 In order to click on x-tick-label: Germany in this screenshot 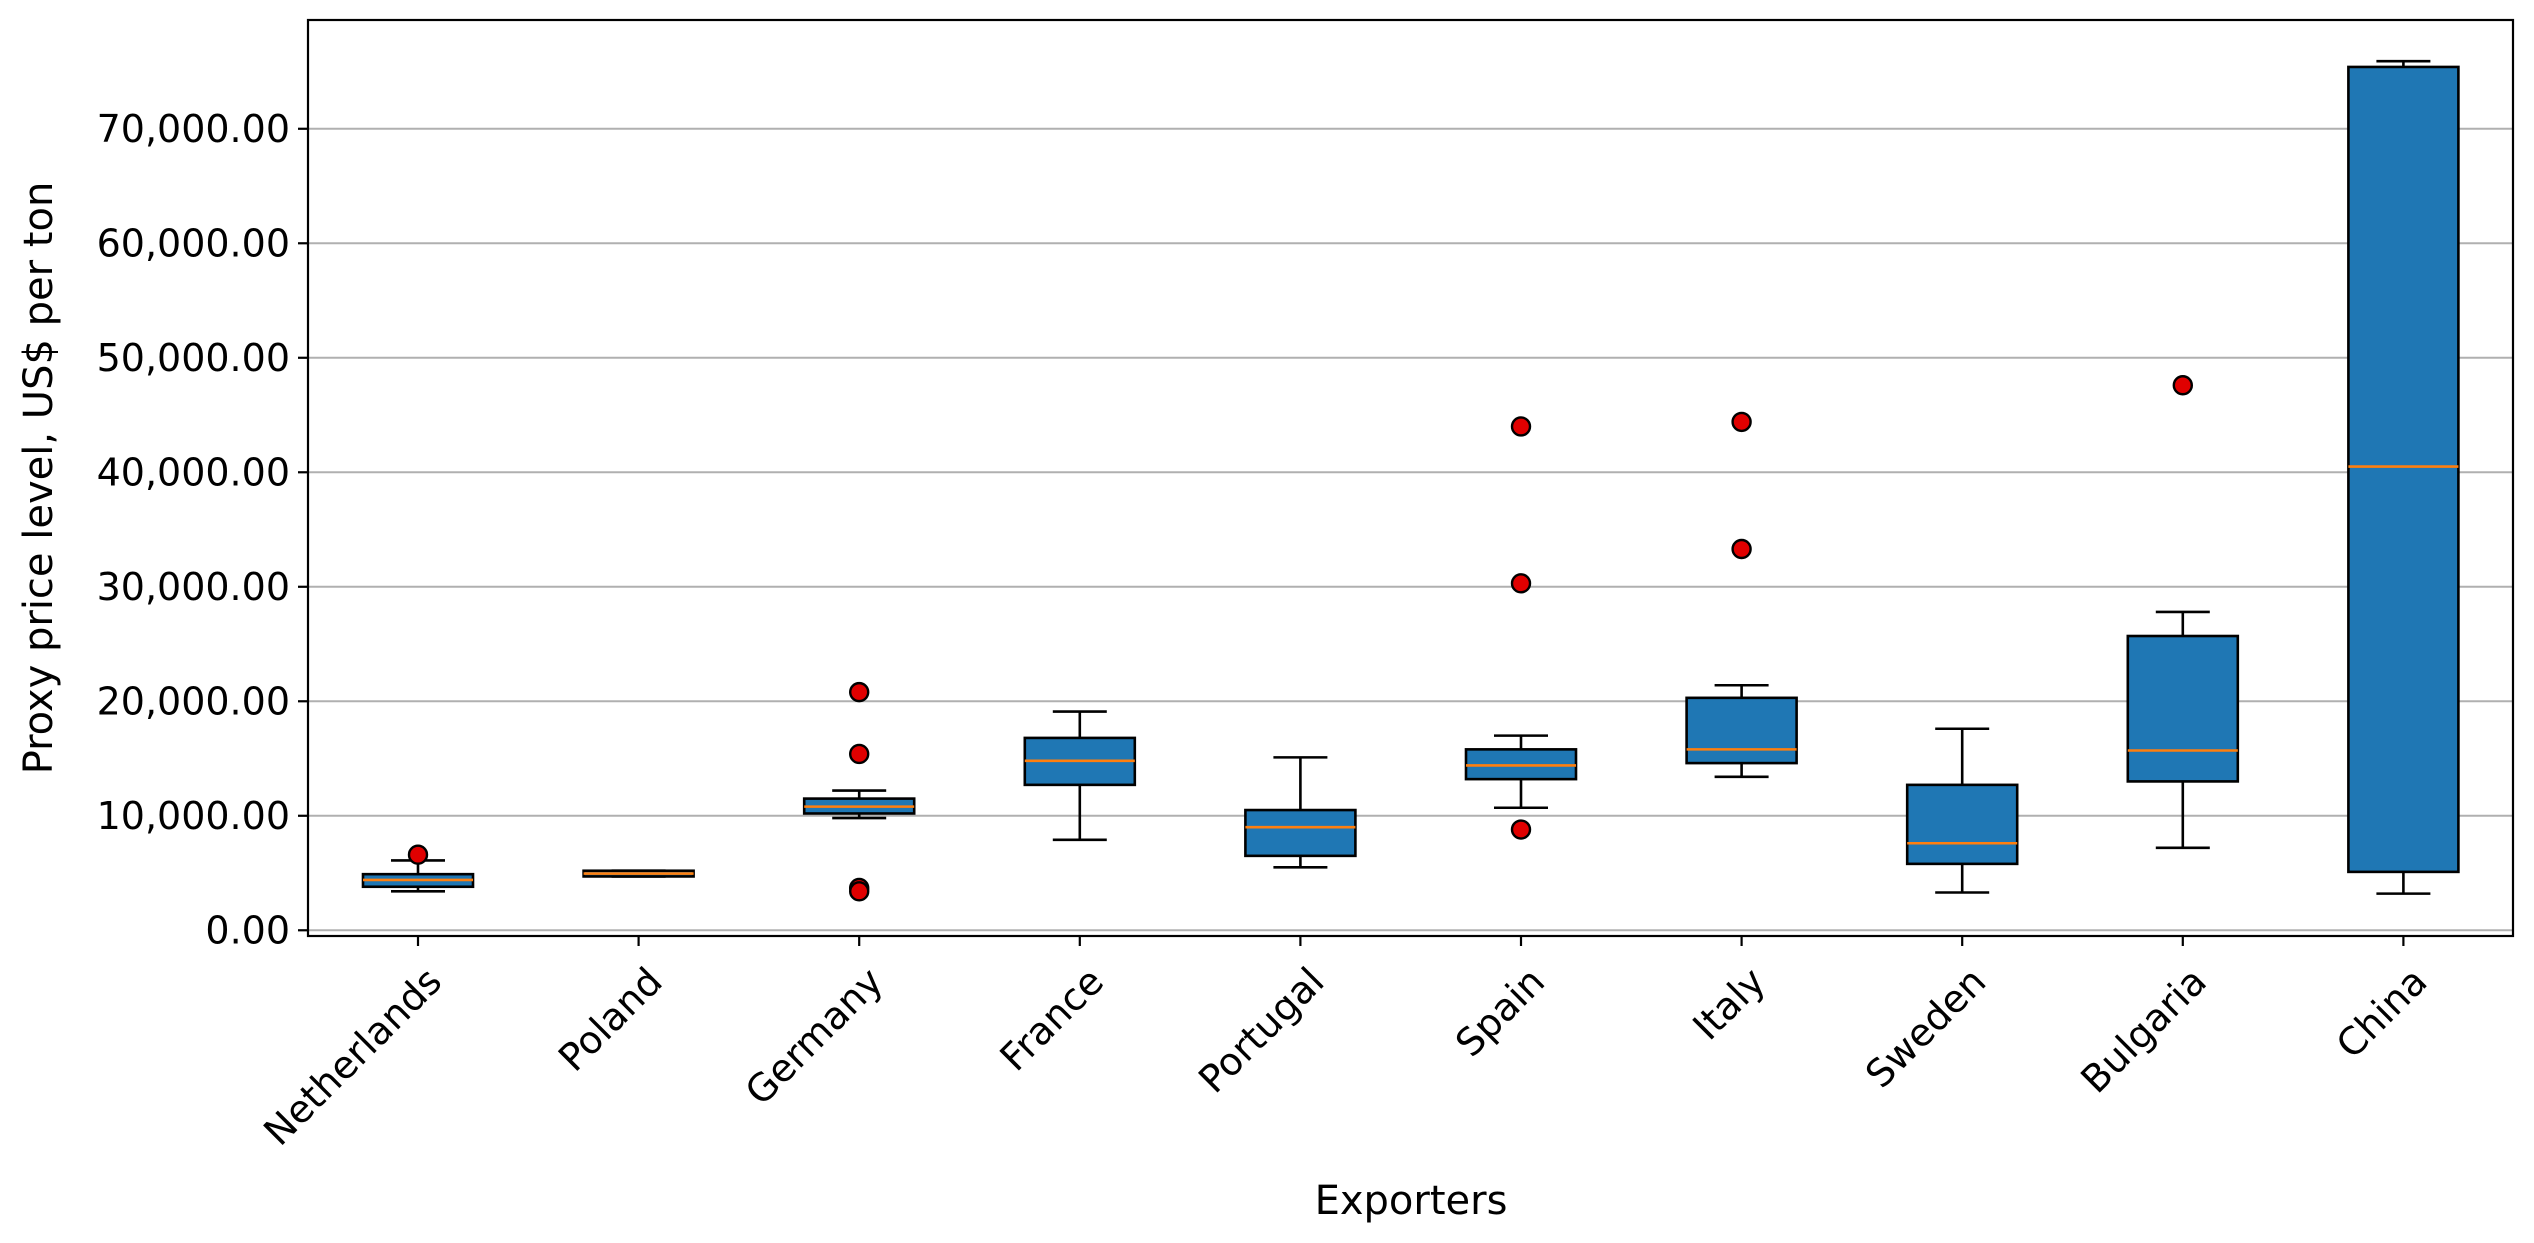, I will do `click(814, 1036)`.